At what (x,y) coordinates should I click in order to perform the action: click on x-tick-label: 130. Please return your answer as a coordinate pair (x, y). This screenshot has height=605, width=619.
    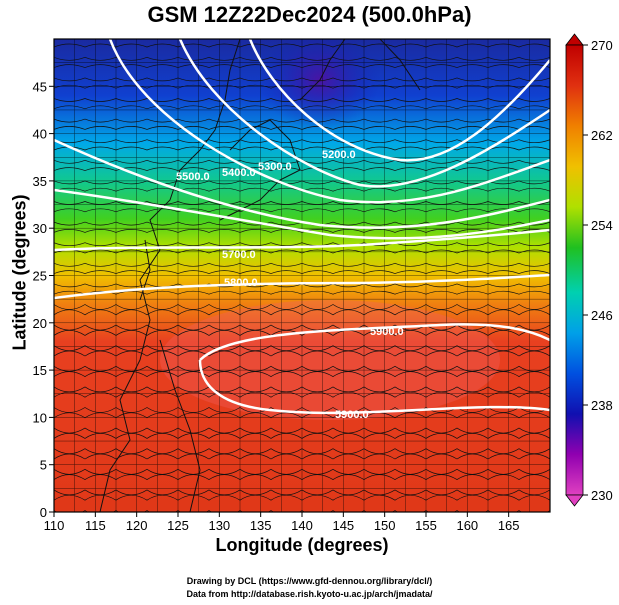
    Looking at the image, I should click on (219, 525).